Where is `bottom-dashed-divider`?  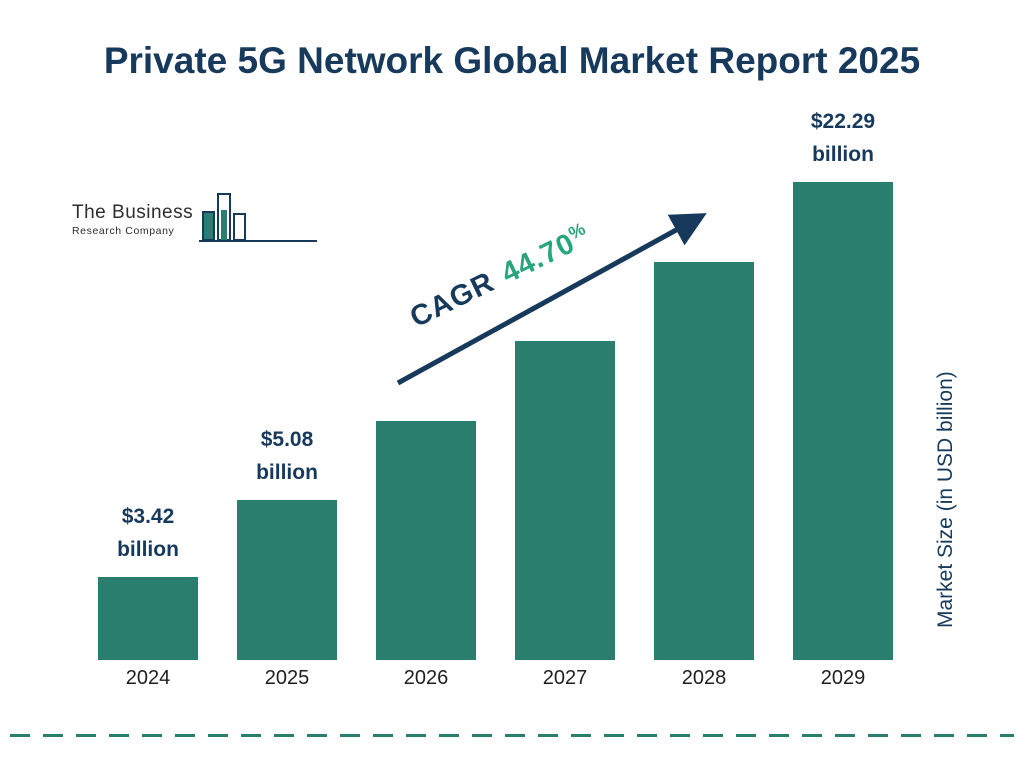 bottom-dashed-divider is located at coordinates (512, 735).